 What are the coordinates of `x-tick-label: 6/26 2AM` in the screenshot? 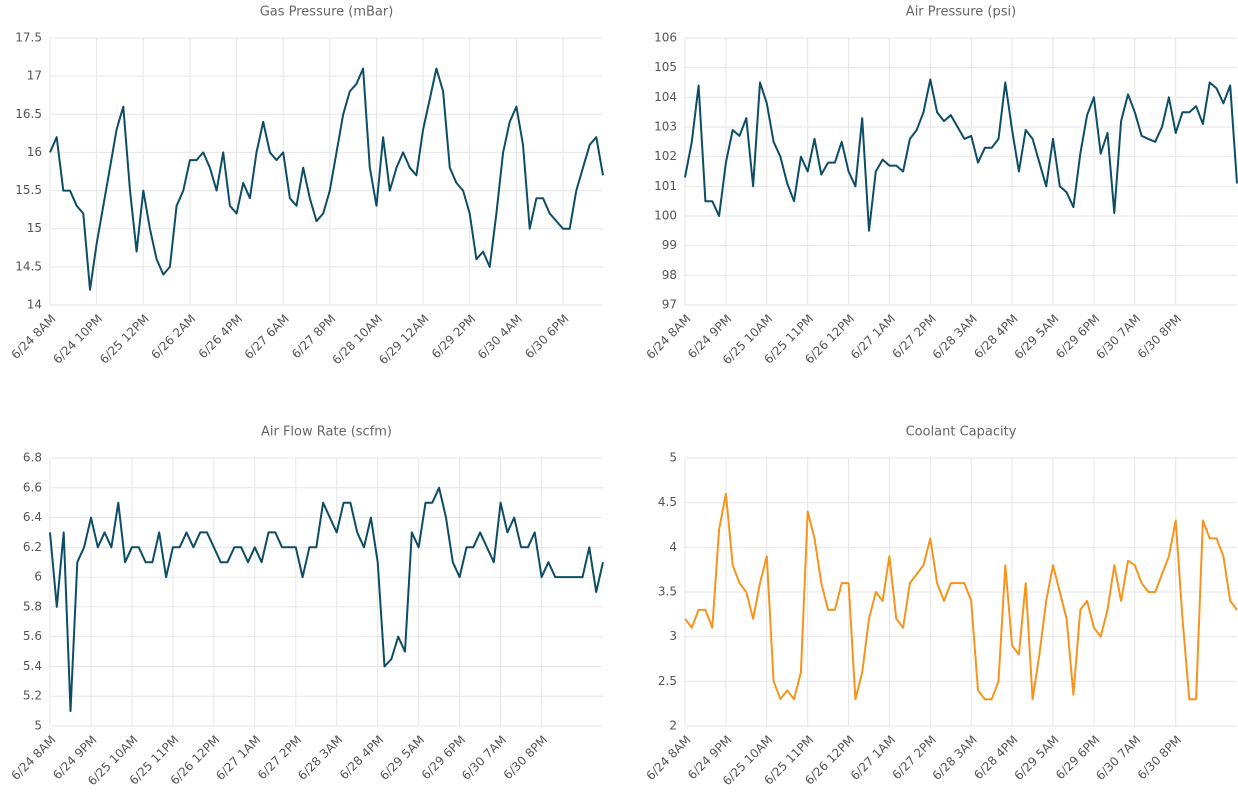 It's located at (173, 337).